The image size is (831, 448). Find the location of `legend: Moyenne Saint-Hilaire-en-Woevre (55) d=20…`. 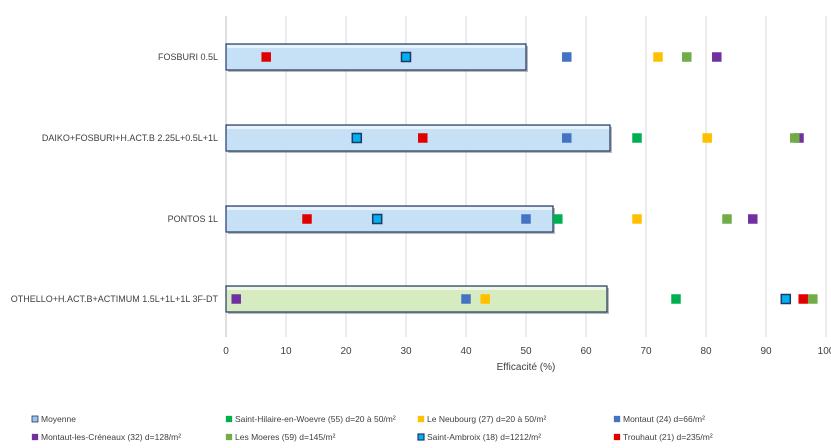

legend: Moyenne Saint-Hilaire-en-Woevre (55) d=20… is located at coordinates (372, 428).